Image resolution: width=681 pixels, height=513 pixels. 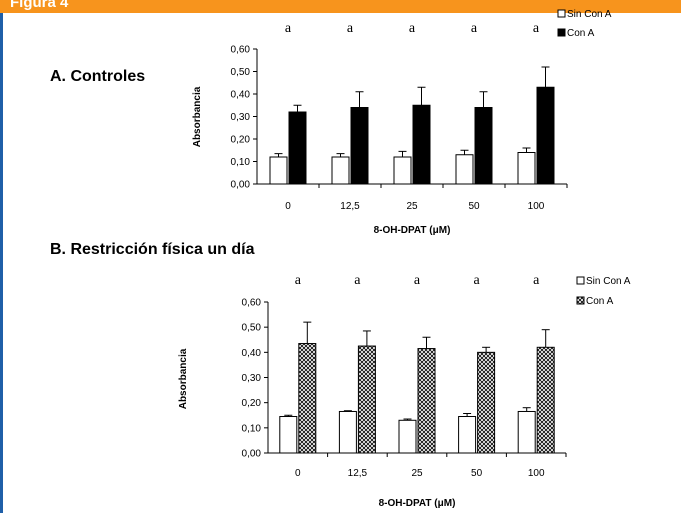 I want to click on chart-b-ytick-label: 0,00, so click(x=252, y=454).